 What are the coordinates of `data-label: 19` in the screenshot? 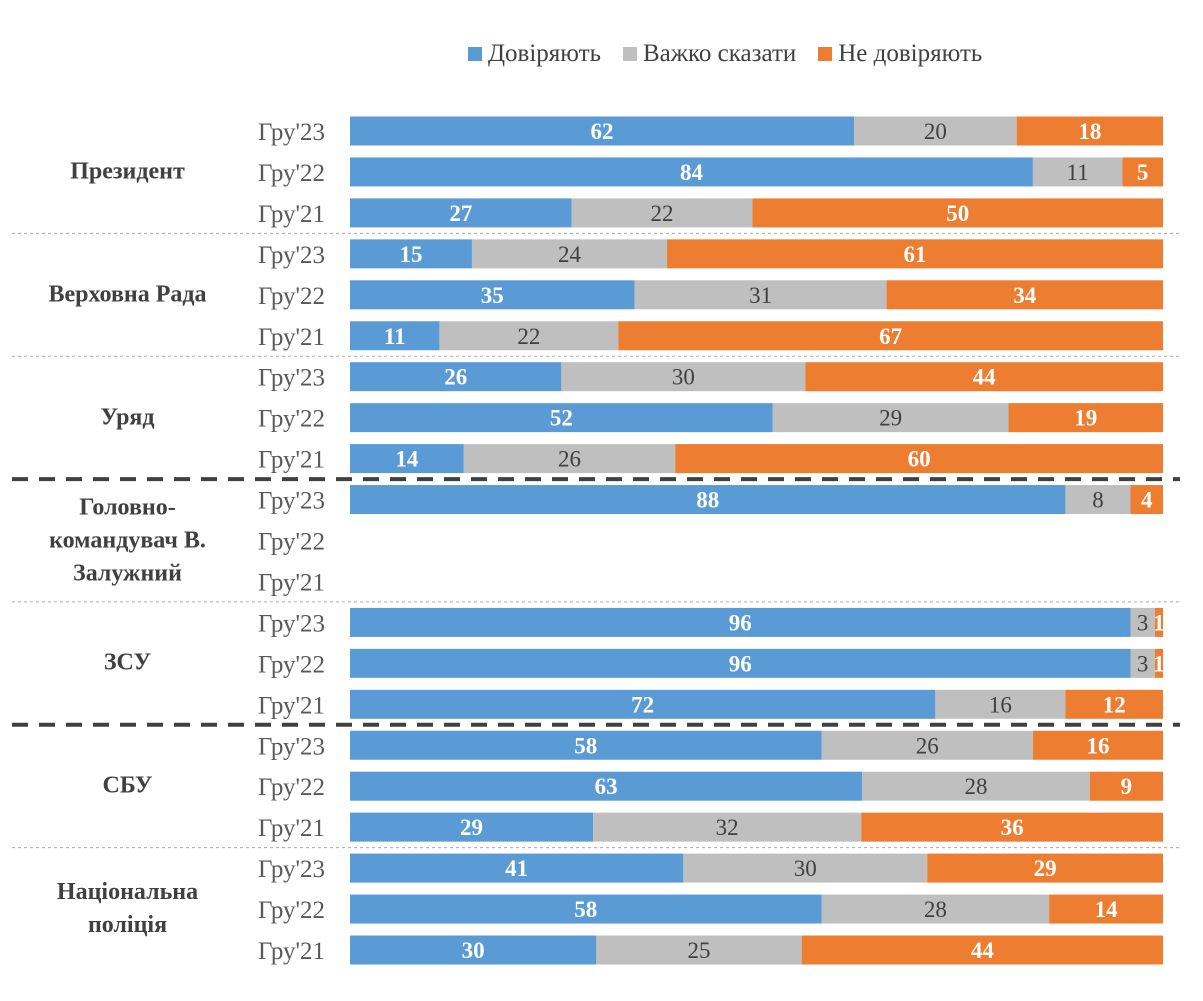 It's located at (1085, 418).